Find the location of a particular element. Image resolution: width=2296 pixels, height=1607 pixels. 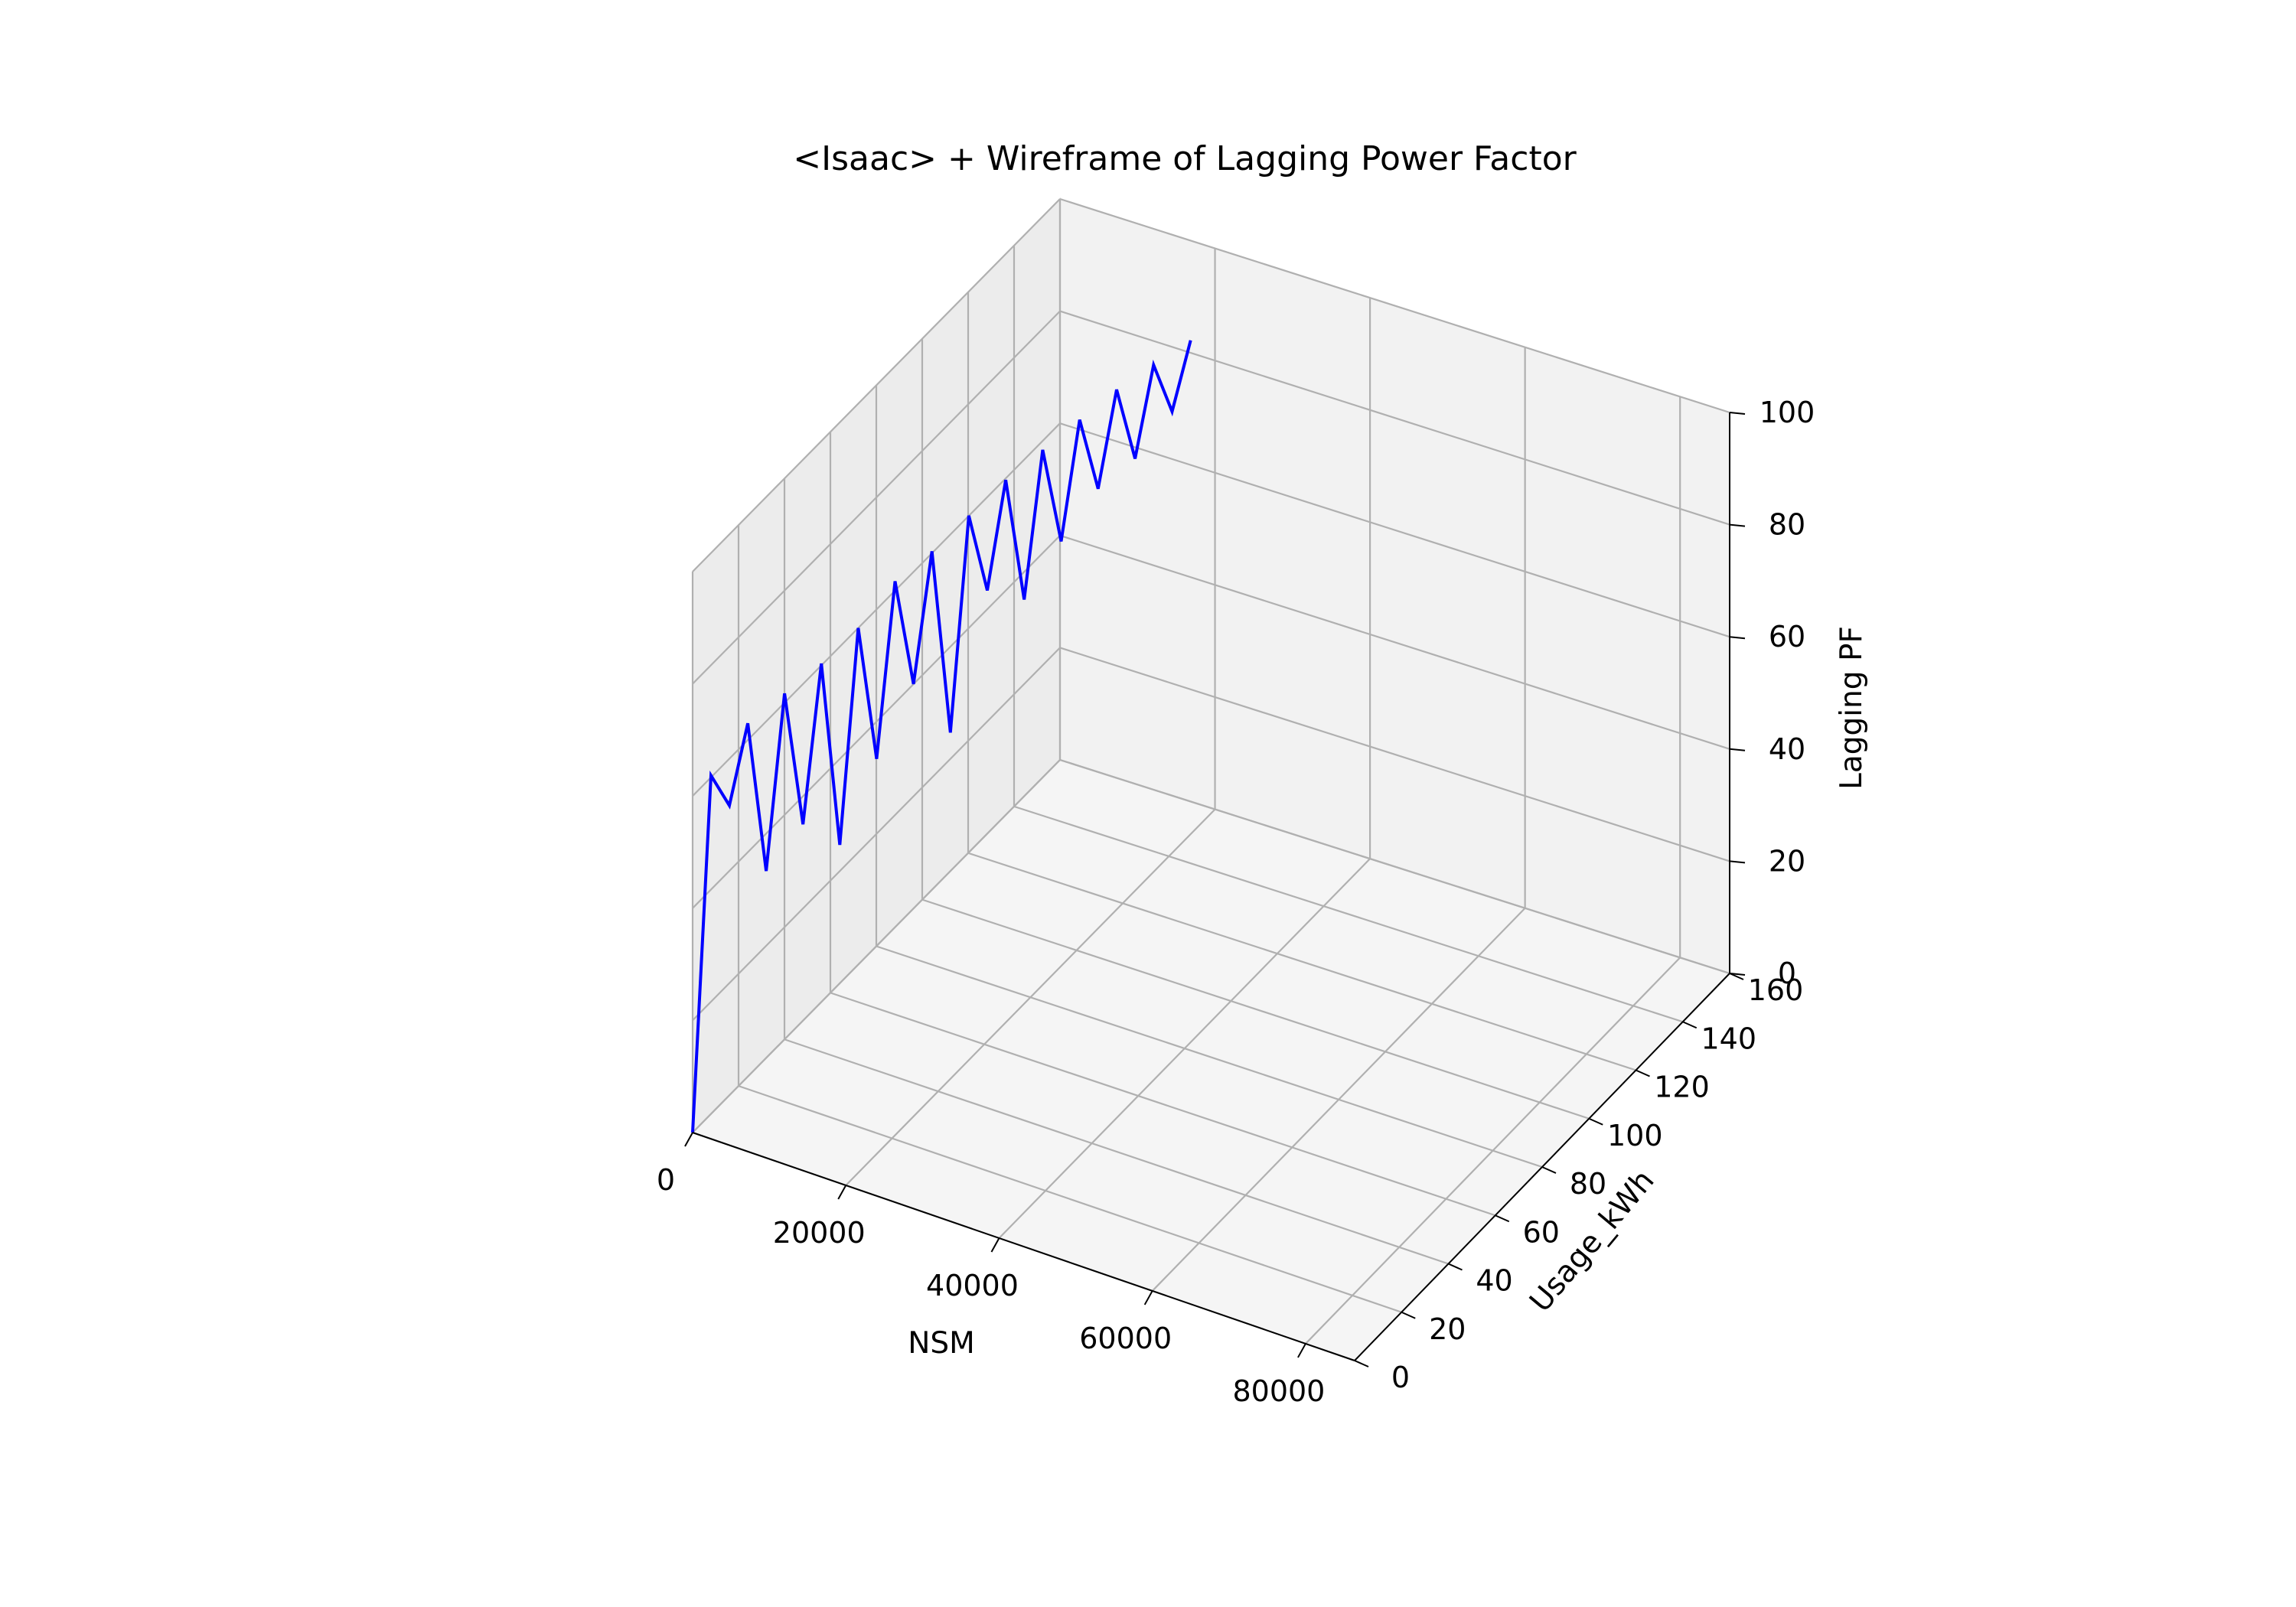

z-tick-label: 0 is located at coordinates (1787, 973).